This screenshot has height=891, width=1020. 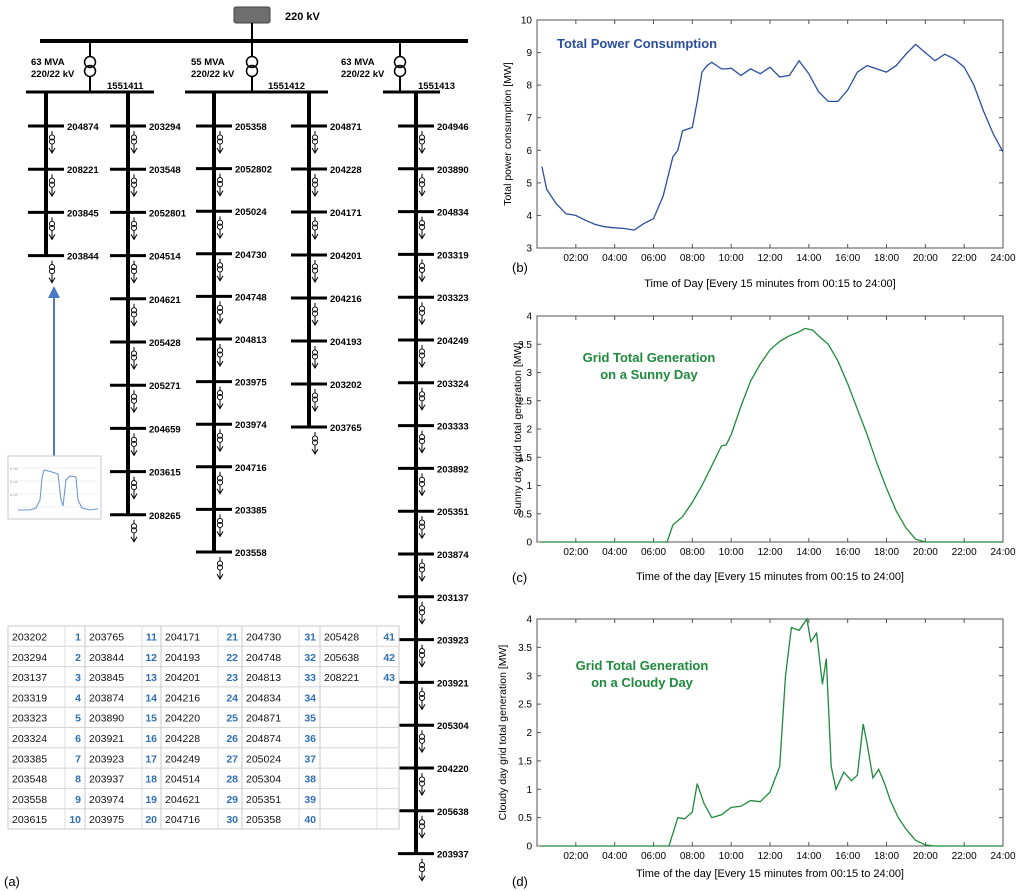 I want to click on table-bus-index: 19, so click(x=151, y=800).